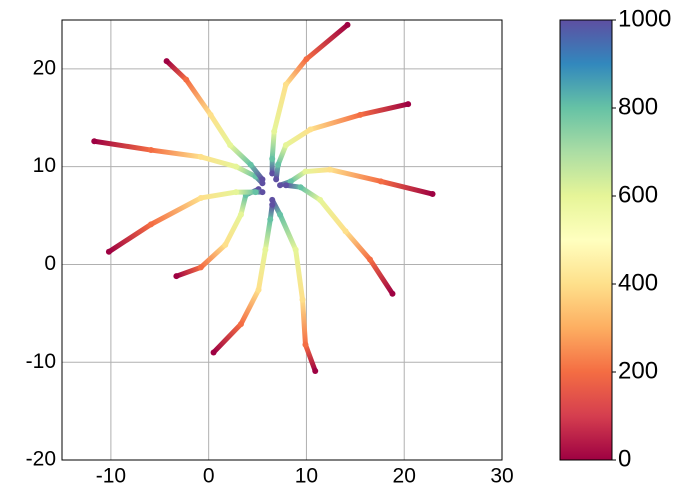 Image resolution: width=700 pixels, height=500 pixels. What do you see at coordinates (638, 282) in the screenshot?
I see `colorbar-tick-label: 400` at bounding box center [638, 282].